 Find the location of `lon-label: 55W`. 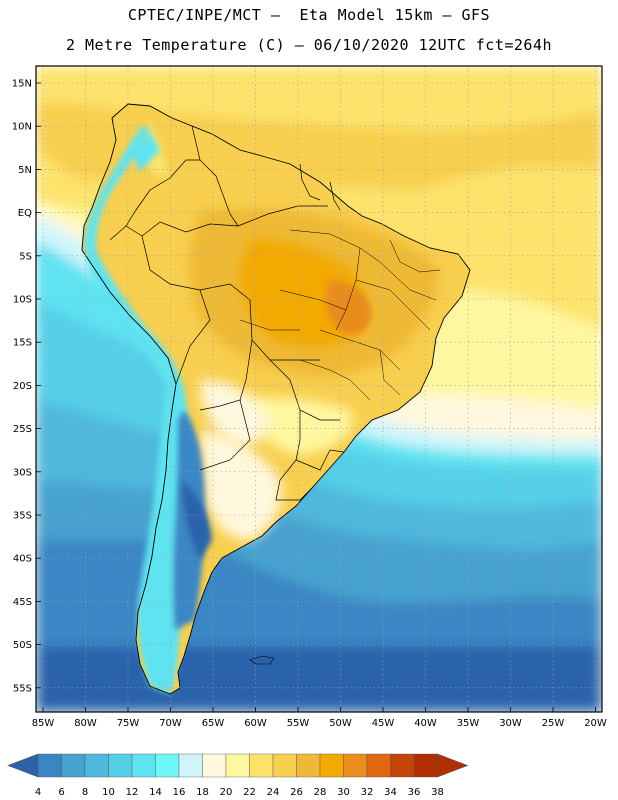

lon-label: 55W is located at coordinates (298, 723).